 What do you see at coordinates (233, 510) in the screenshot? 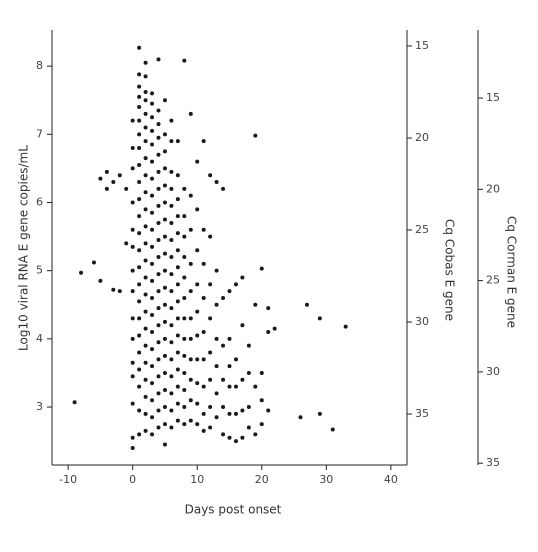
I see `x-axis-label: Days post onset` at bounding box center [233, 510].